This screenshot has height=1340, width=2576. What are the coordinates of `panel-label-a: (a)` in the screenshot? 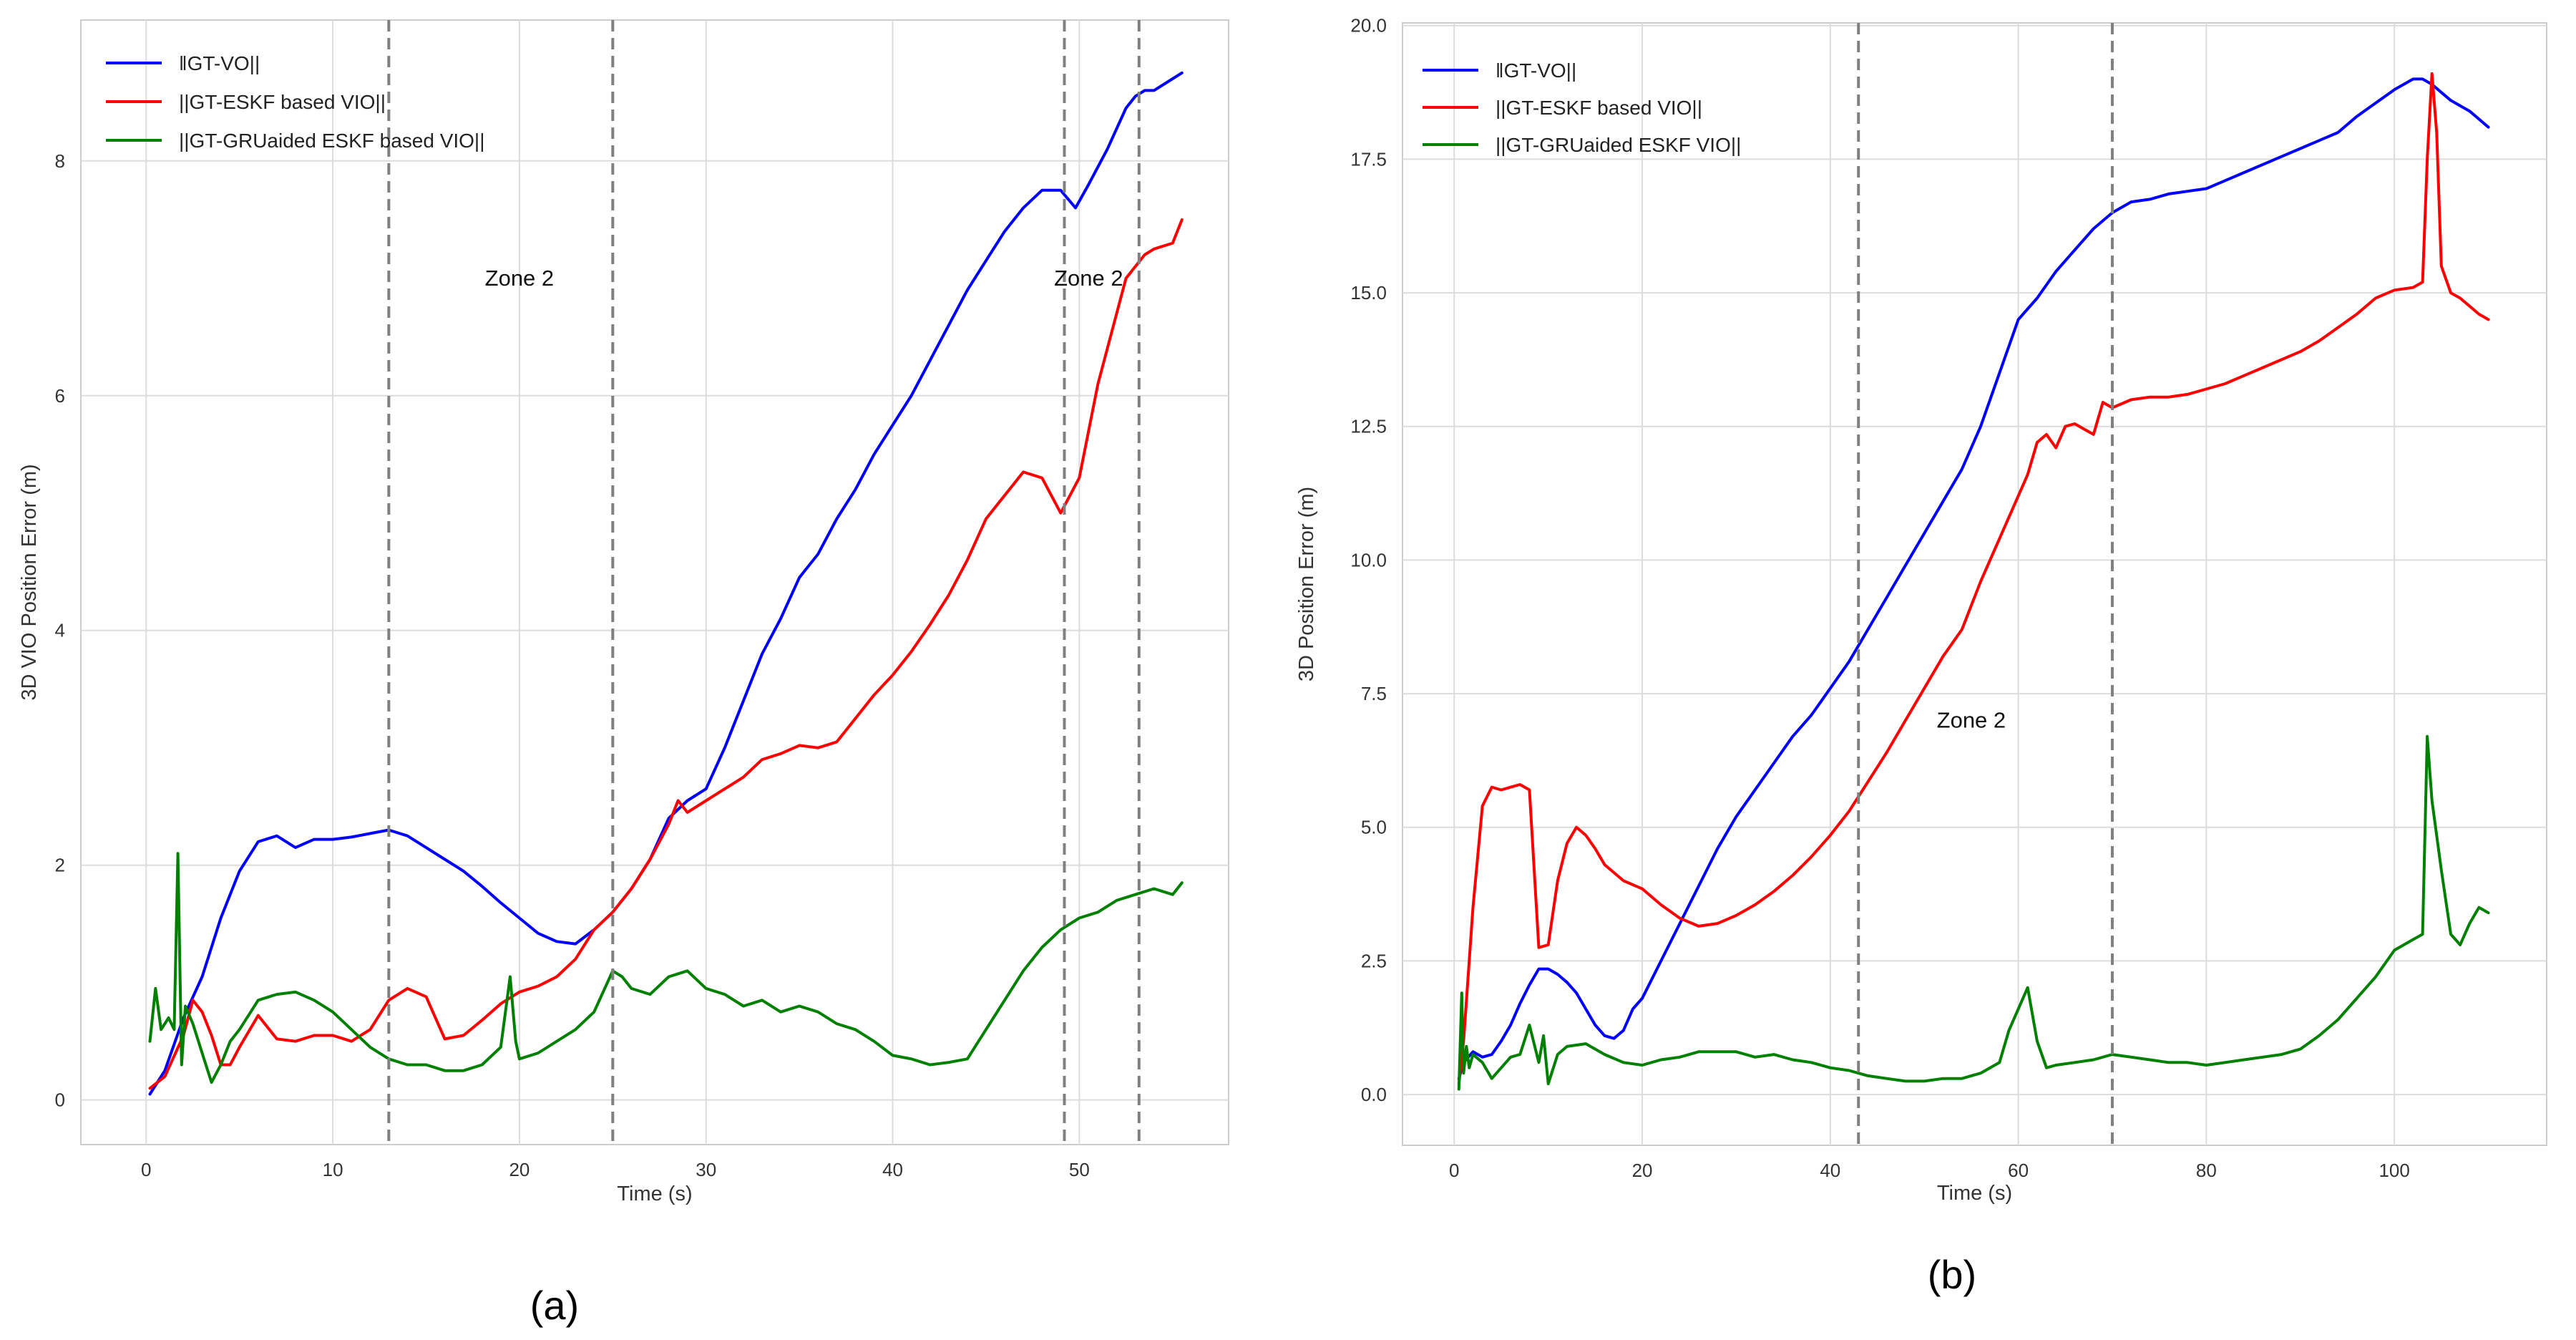 It's located at (554, 1305).